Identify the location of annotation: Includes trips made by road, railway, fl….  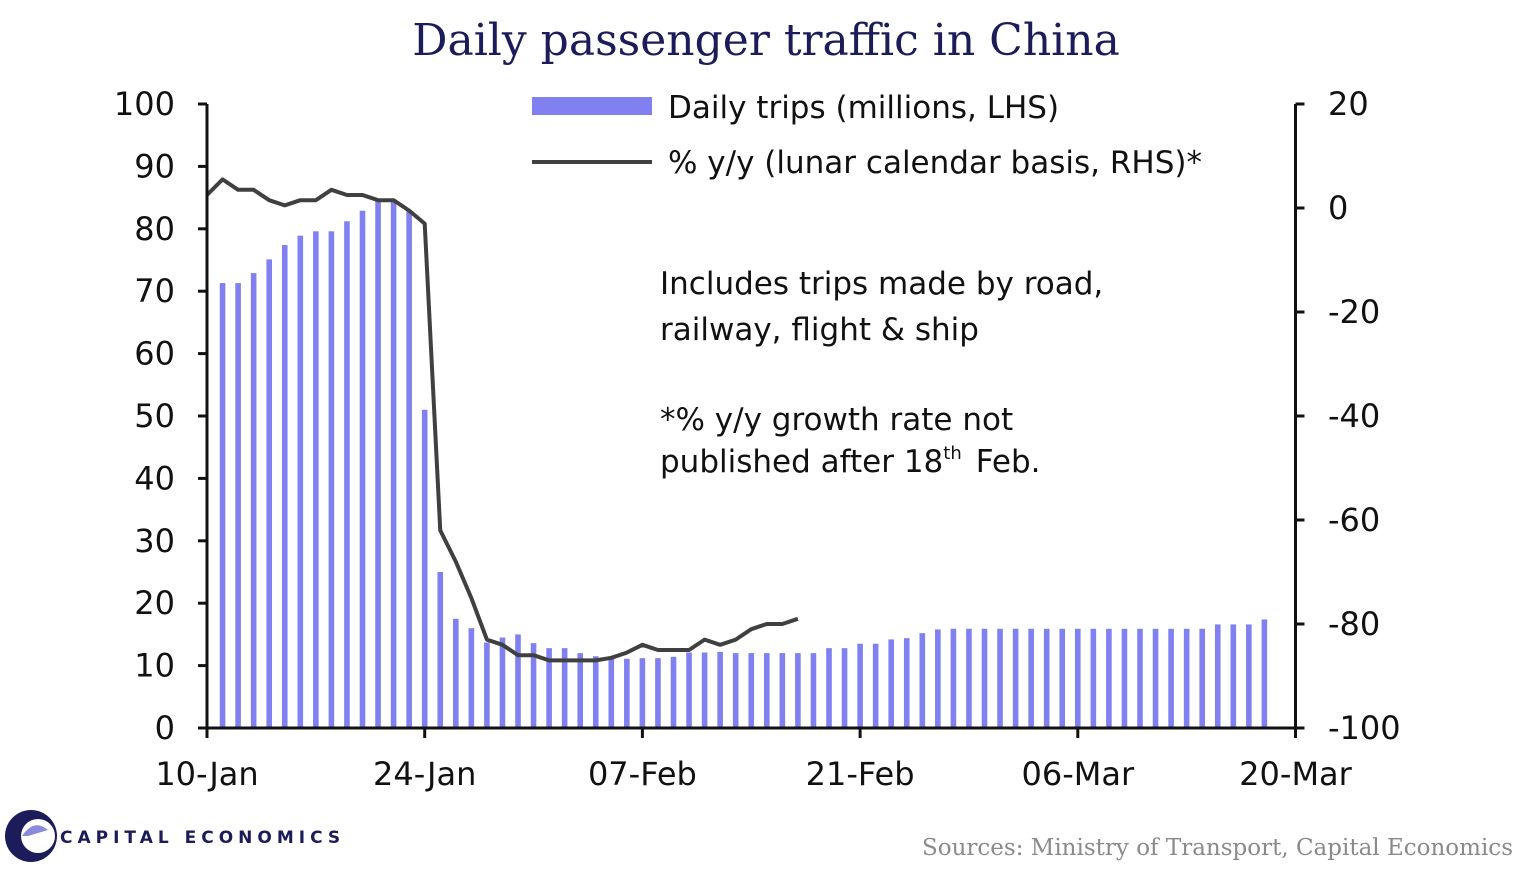
(881, 307).